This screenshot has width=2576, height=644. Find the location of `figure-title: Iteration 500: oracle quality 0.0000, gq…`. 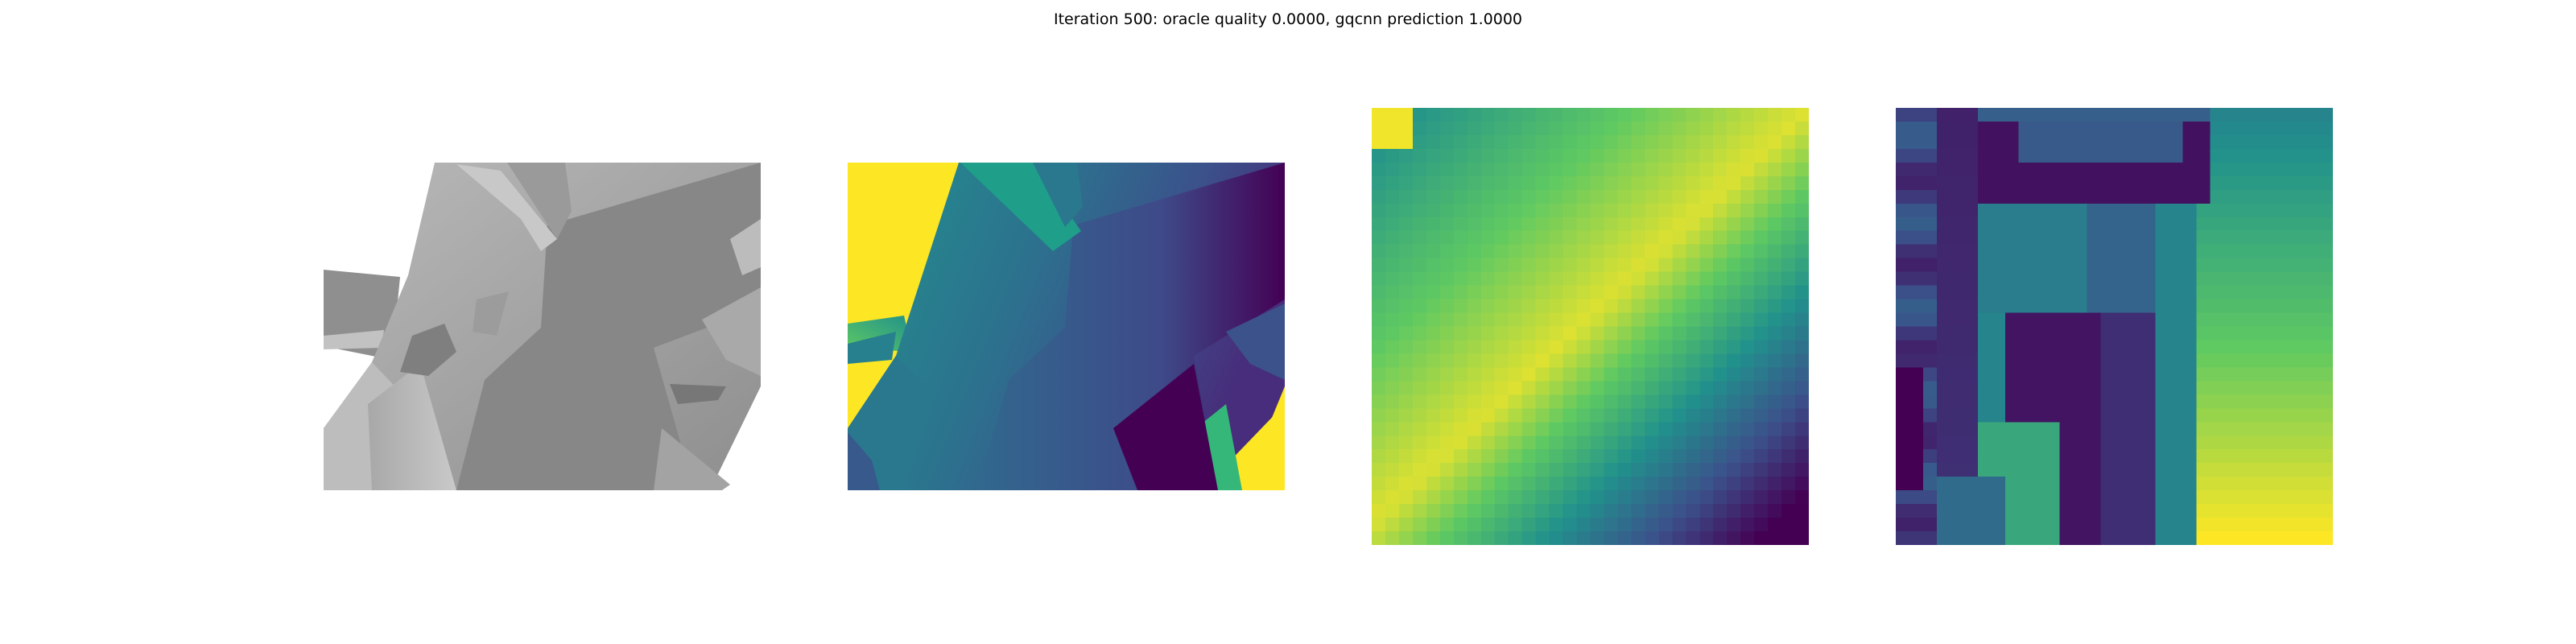

figure-title: Iteration 500: oracle quality 0.0000, gq… is located at coordinates (1287, 19).